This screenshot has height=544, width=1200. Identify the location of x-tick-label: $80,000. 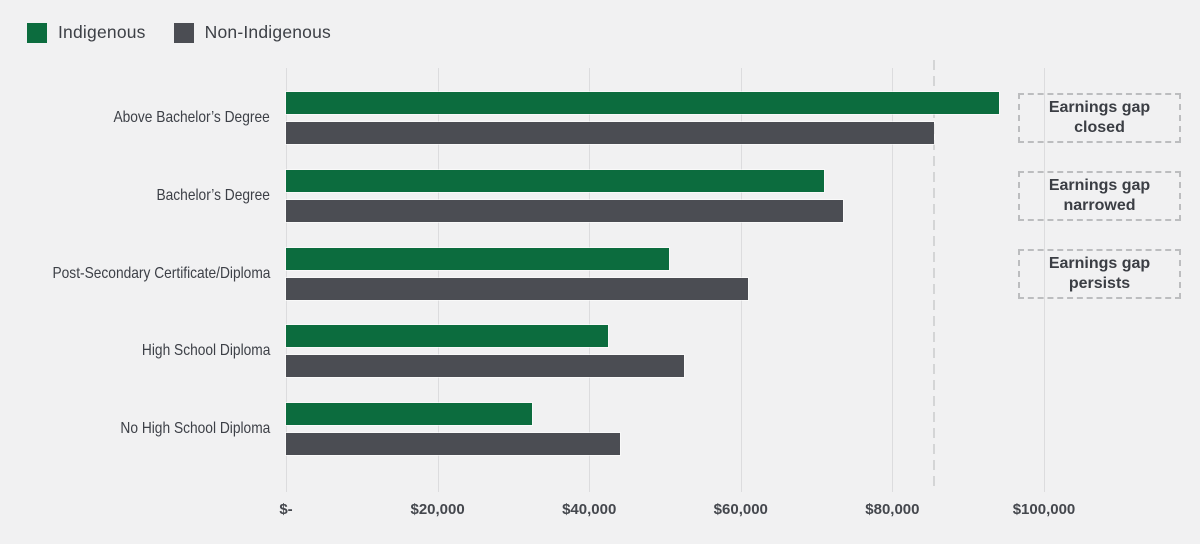
(892, 509).